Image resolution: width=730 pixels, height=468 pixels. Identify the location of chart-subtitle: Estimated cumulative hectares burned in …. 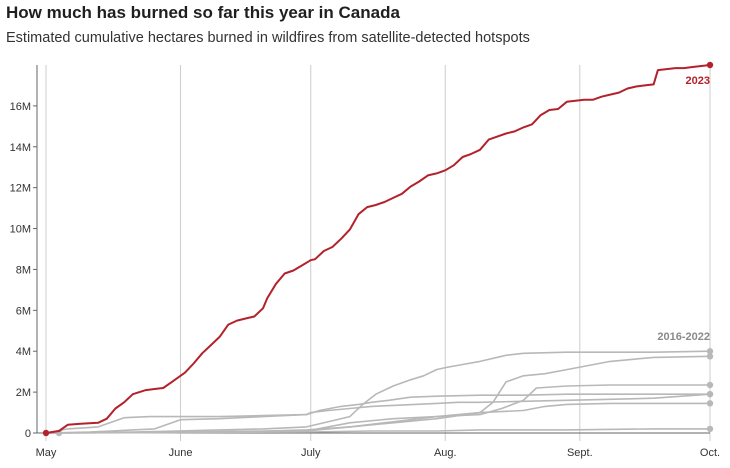
(268, 38).